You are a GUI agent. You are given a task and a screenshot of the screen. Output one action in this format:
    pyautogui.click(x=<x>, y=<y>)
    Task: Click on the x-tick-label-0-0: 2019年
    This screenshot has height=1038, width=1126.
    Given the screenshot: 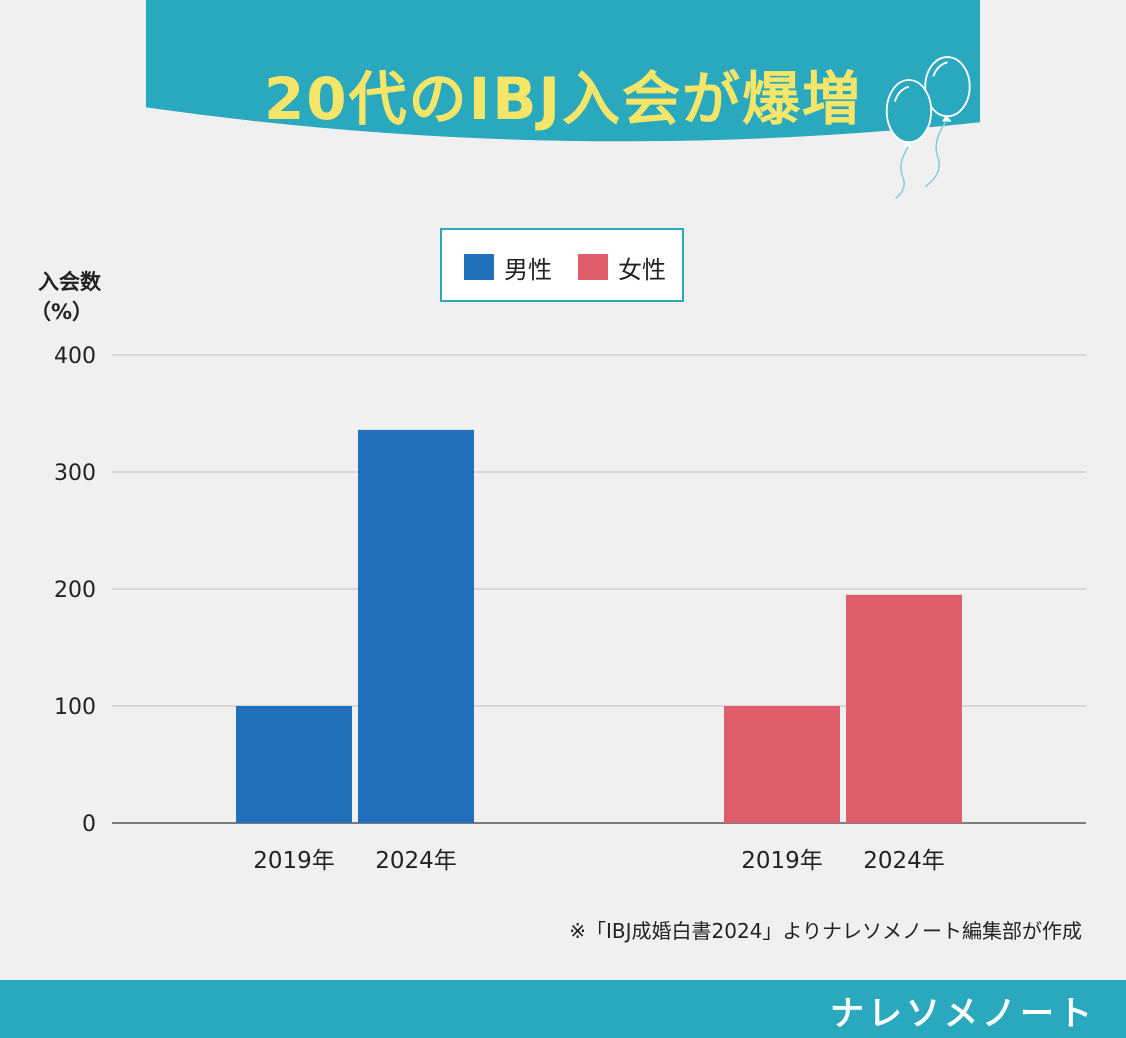 What is the action you would take?
    pyautogui.click(x=294, y=861)
    